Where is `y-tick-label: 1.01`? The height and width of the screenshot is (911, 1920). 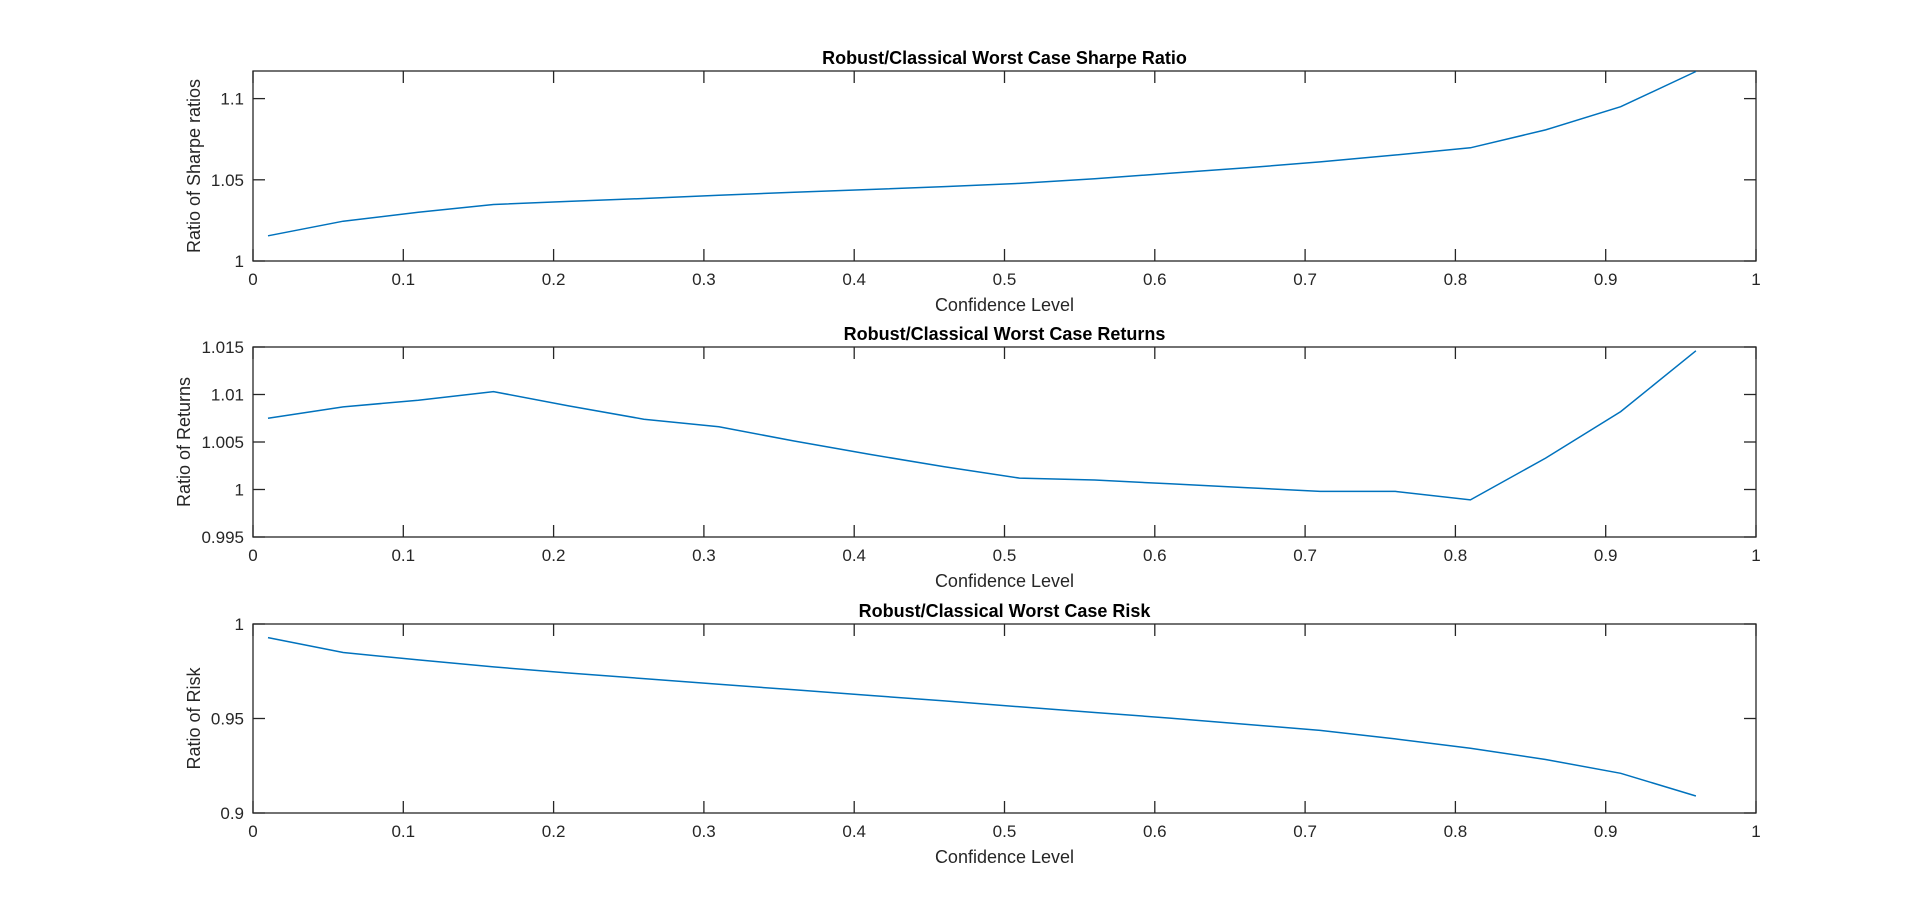
y-tick-label: 1.01 is located at coordinates (227, 395).